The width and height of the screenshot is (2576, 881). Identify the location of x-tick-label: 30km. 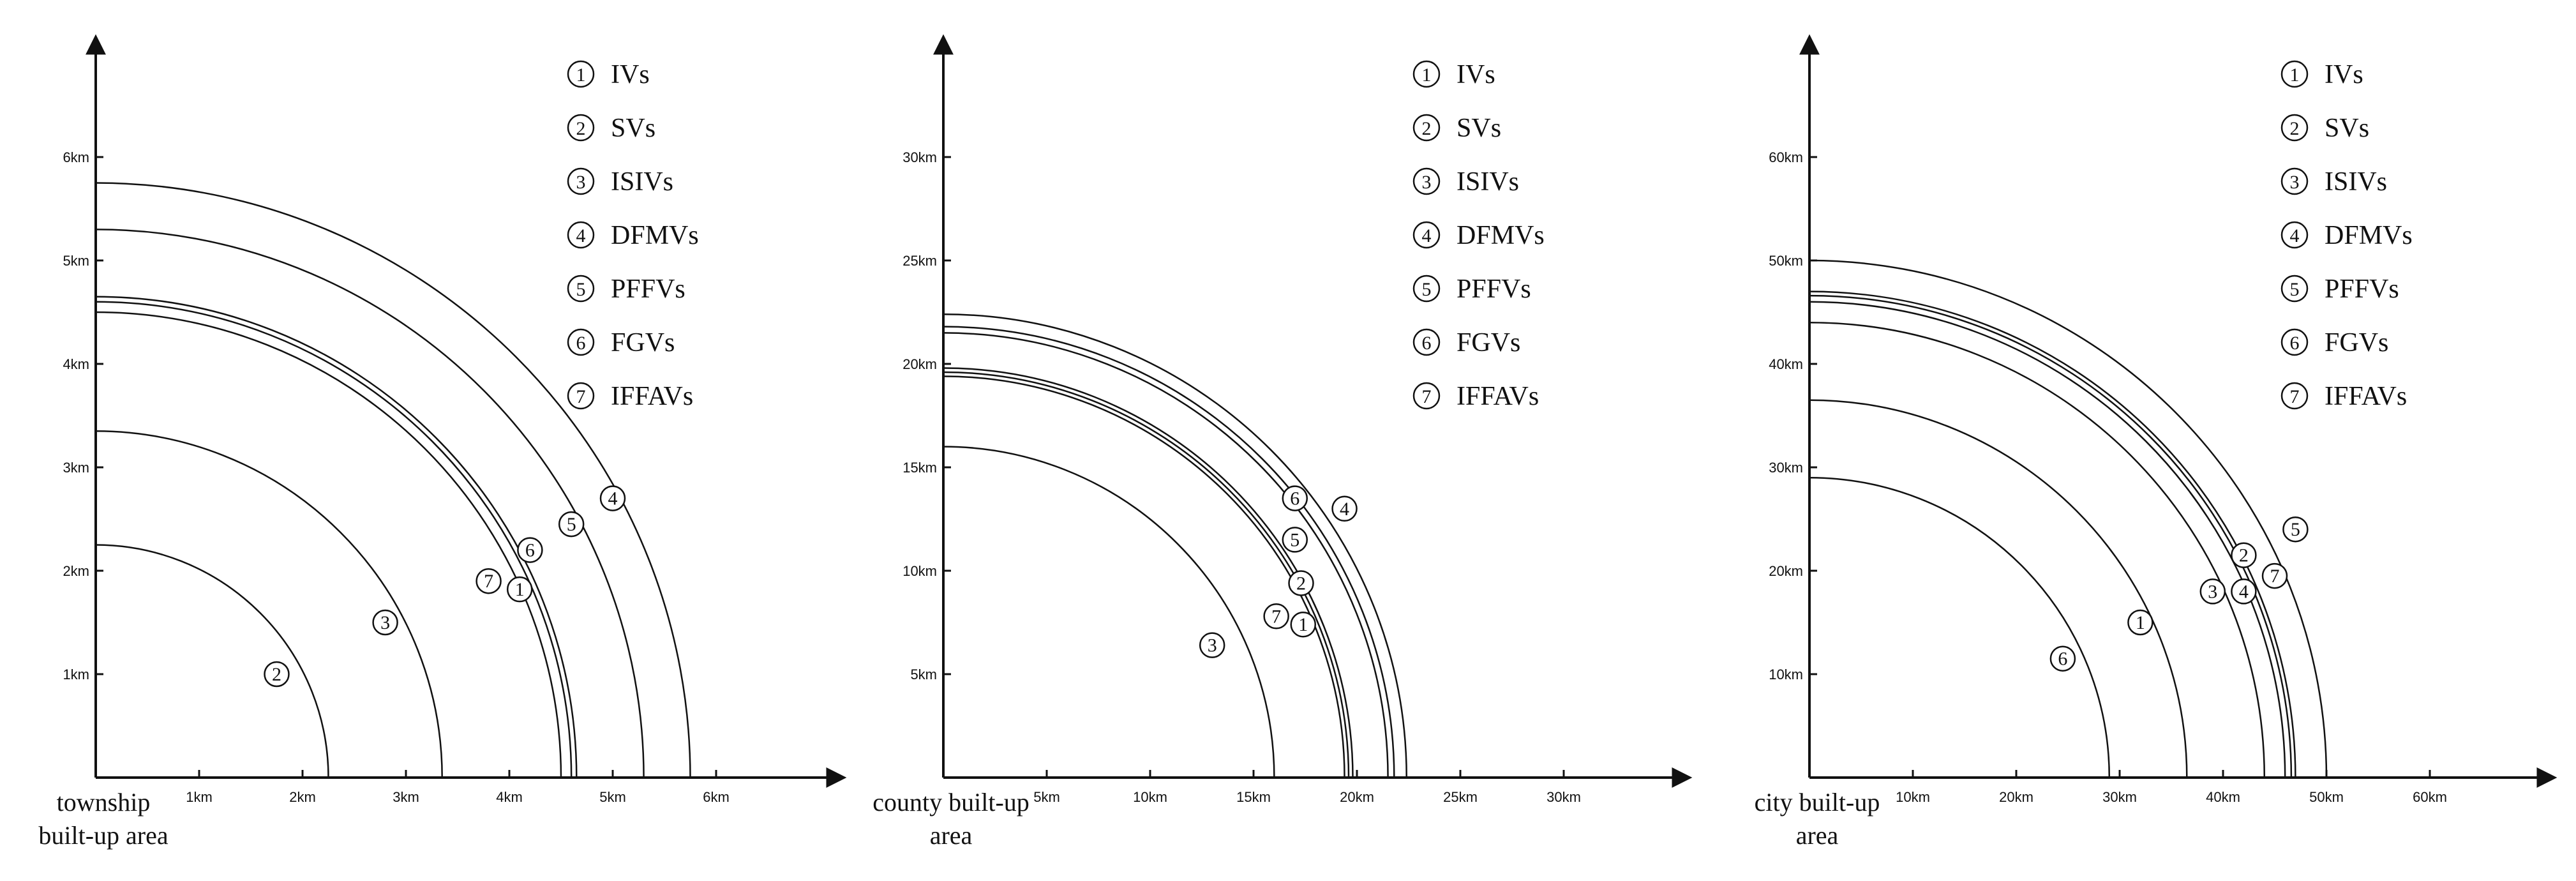
(1563, 797).